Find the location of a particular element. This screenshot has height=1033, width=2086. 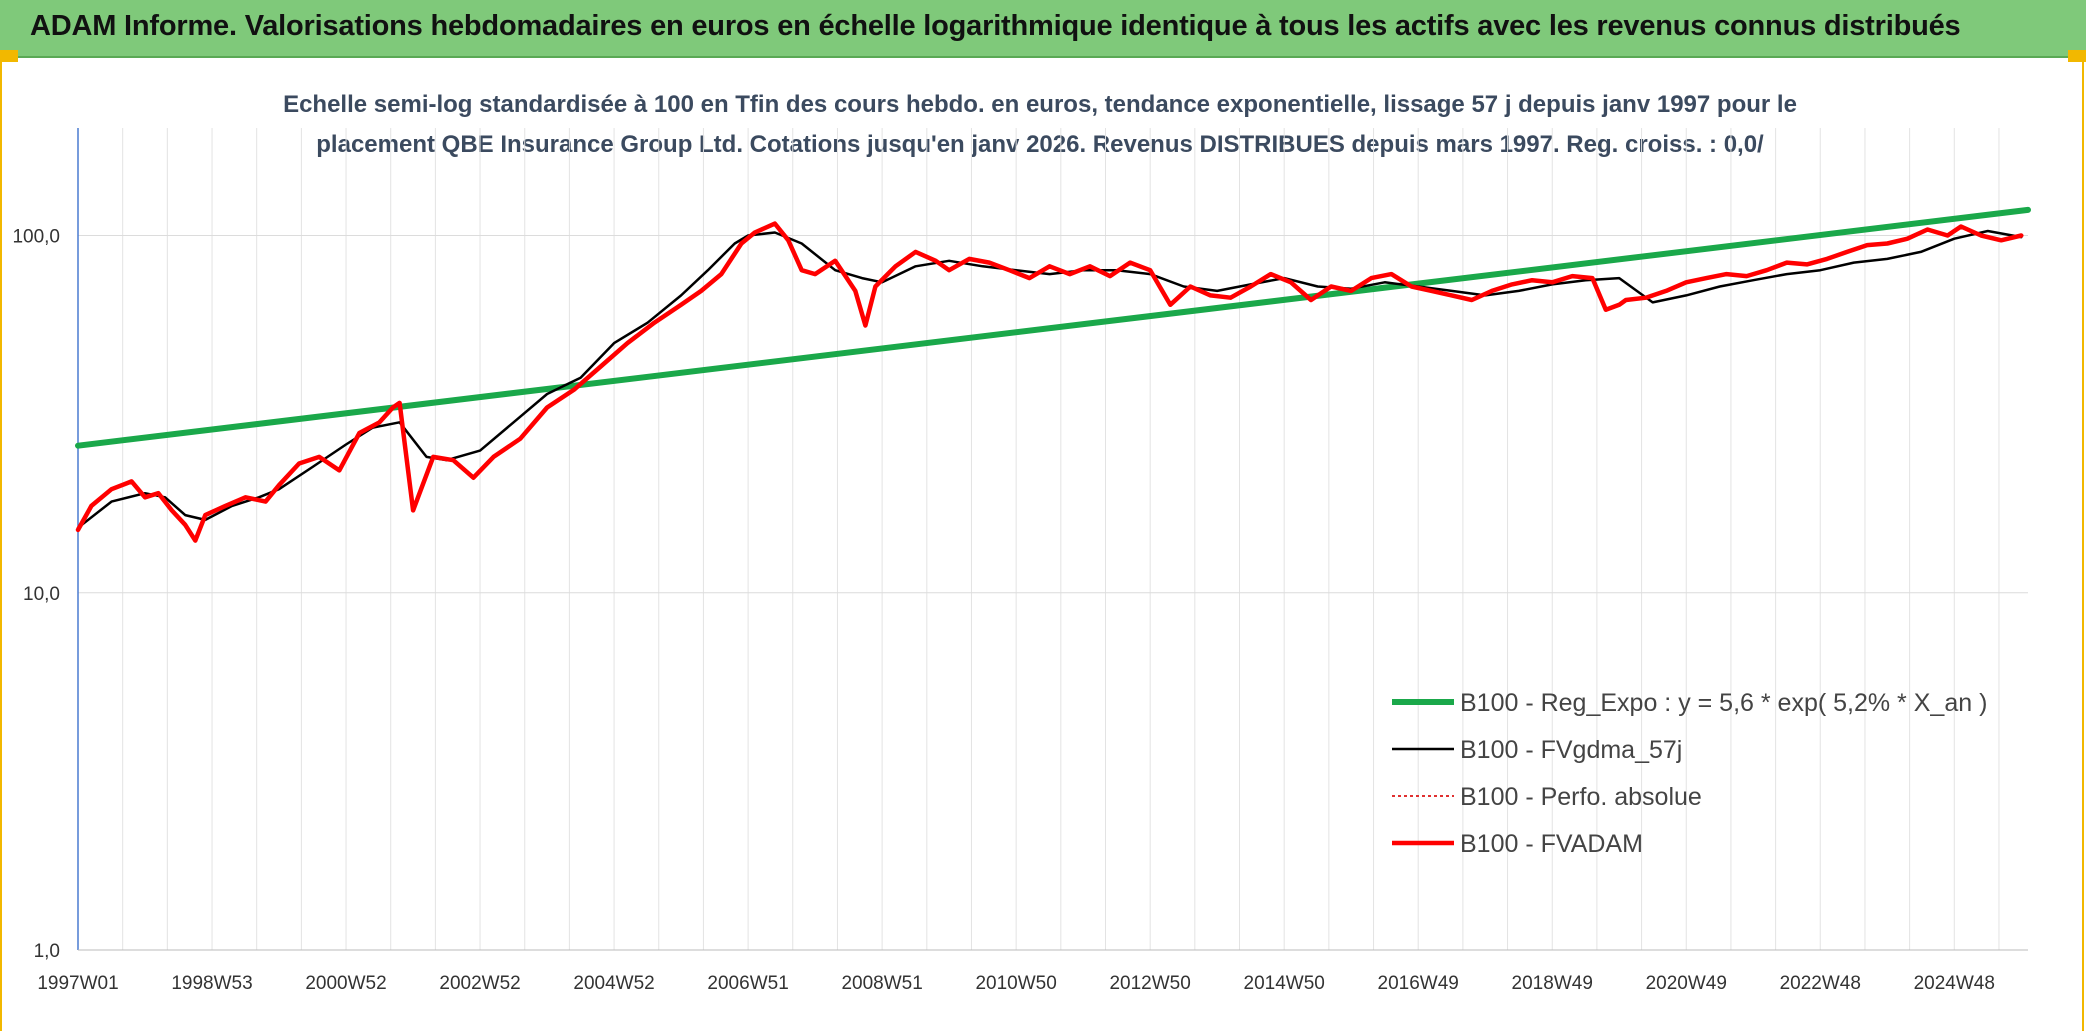

legend-label-3: B100 - FVADAM is located at coordinates (1551, 844).